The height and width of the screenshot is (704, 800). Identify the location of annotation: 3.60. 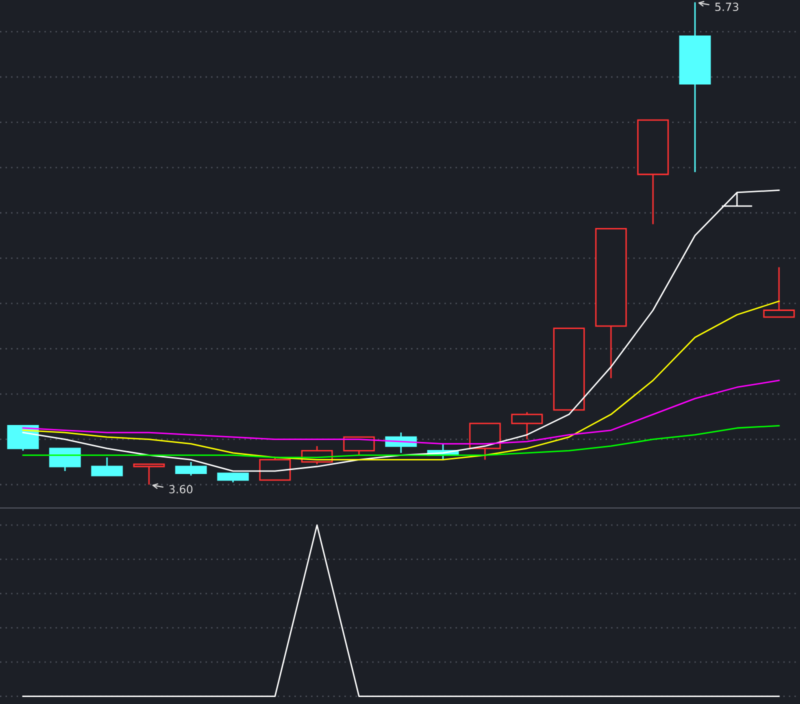
(180, 489).